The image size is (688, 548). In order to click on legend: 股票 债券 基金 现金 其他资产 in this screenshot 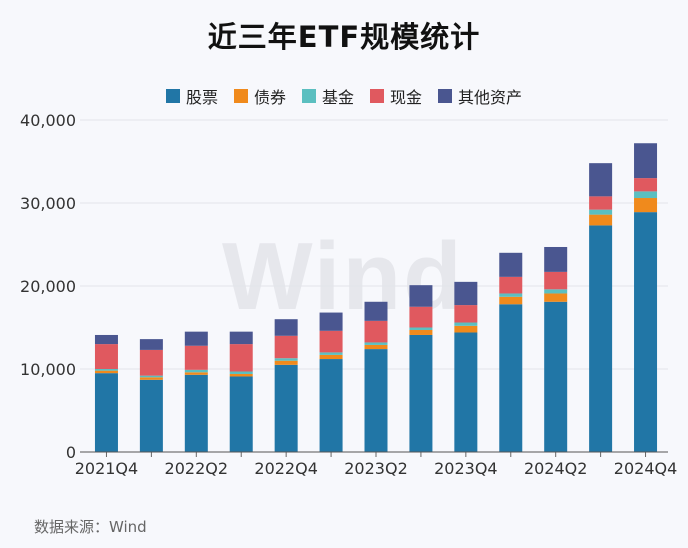, I will do `click(344, 96)`.